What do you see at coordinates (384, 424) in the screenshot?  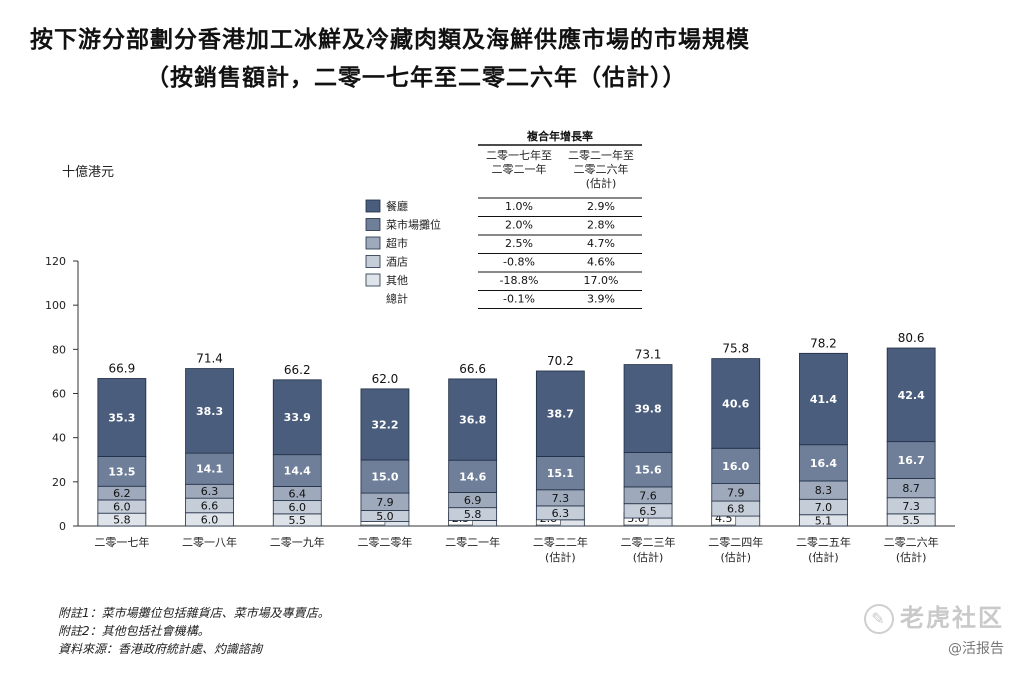 I see `data-label: 32.2` at bounding box center [384, 424].